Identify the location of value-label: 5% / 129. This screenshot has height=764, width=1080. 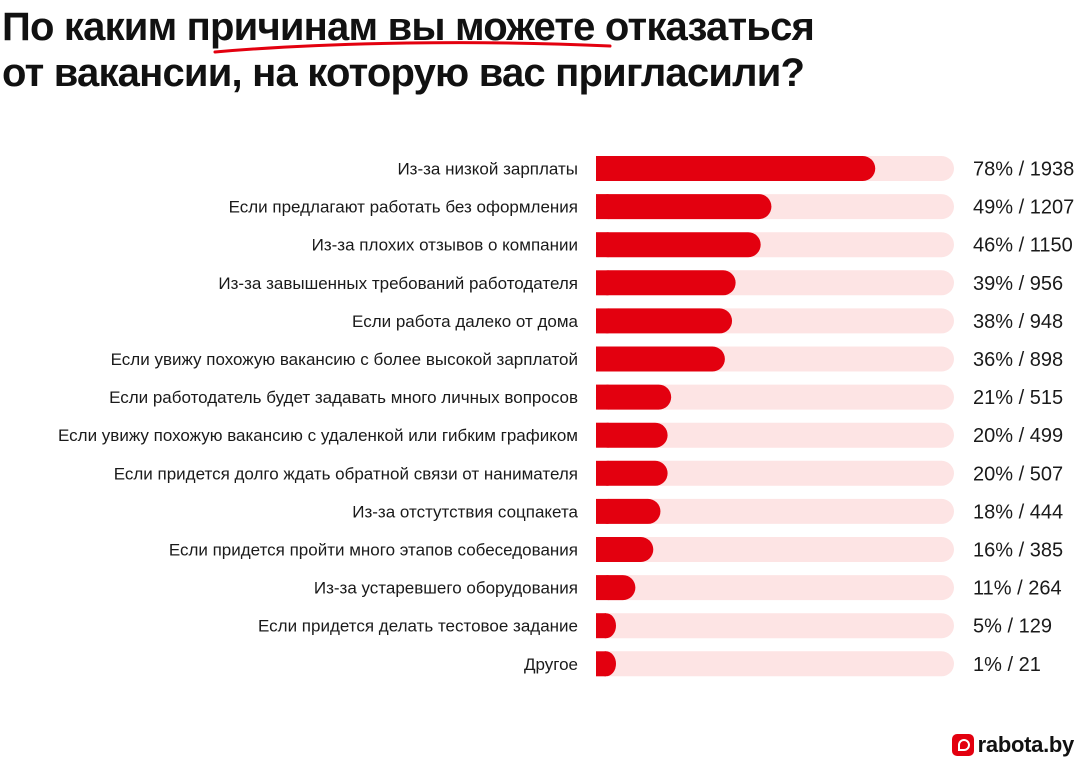
(1012, 627).